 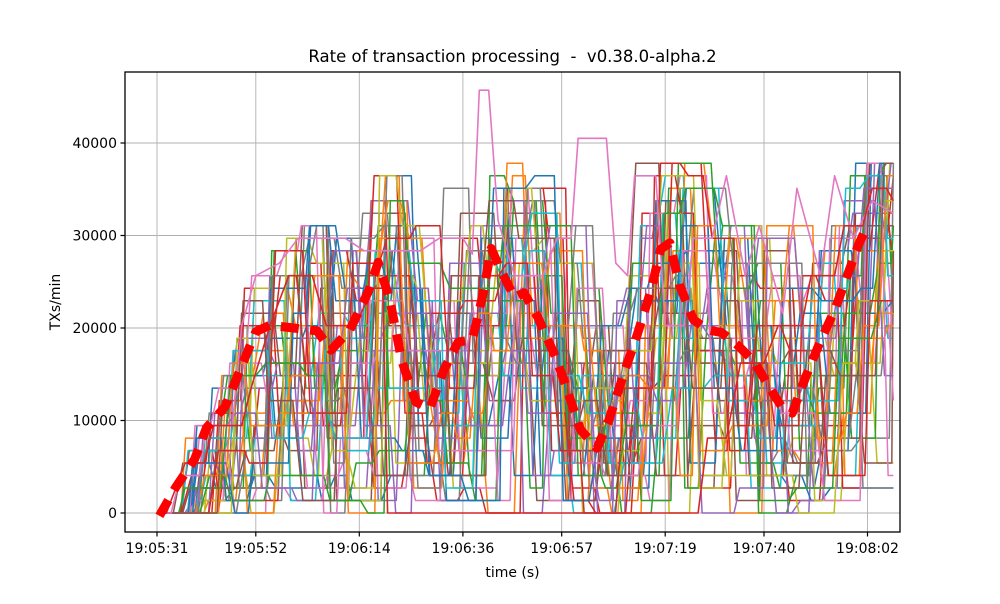 What do you see at coordinates (94, 329) in the screenshot?
I see `y-tick-label: 20000` at bounding box center [94, 329].